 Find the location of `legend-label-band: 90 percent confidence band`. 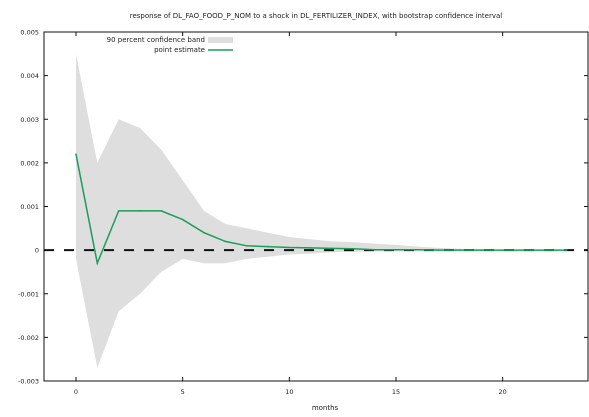

legend-label-band: 90 percent confidence band is located at coordinates (156, 40).